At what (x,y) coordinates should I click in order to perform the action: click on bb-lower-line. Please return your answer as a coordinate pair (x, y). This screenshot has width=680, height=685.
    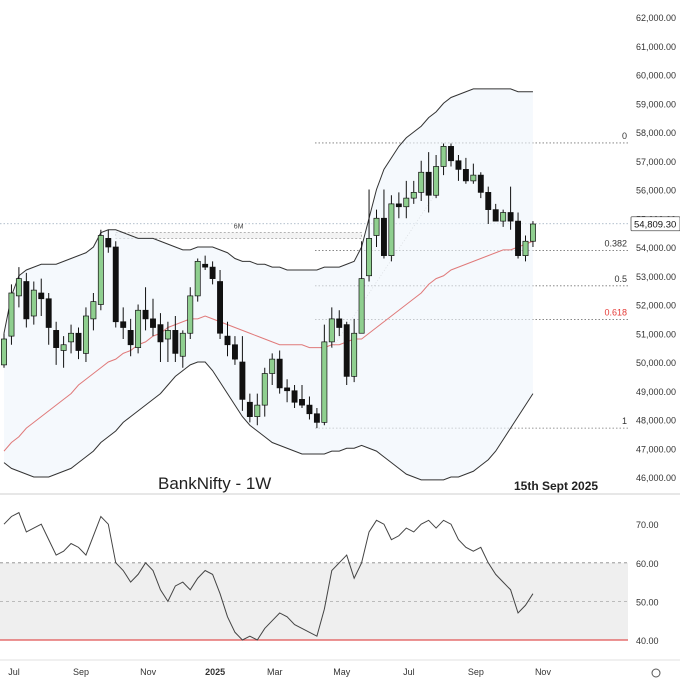
    Looking at the image, I should click on (268, 421).